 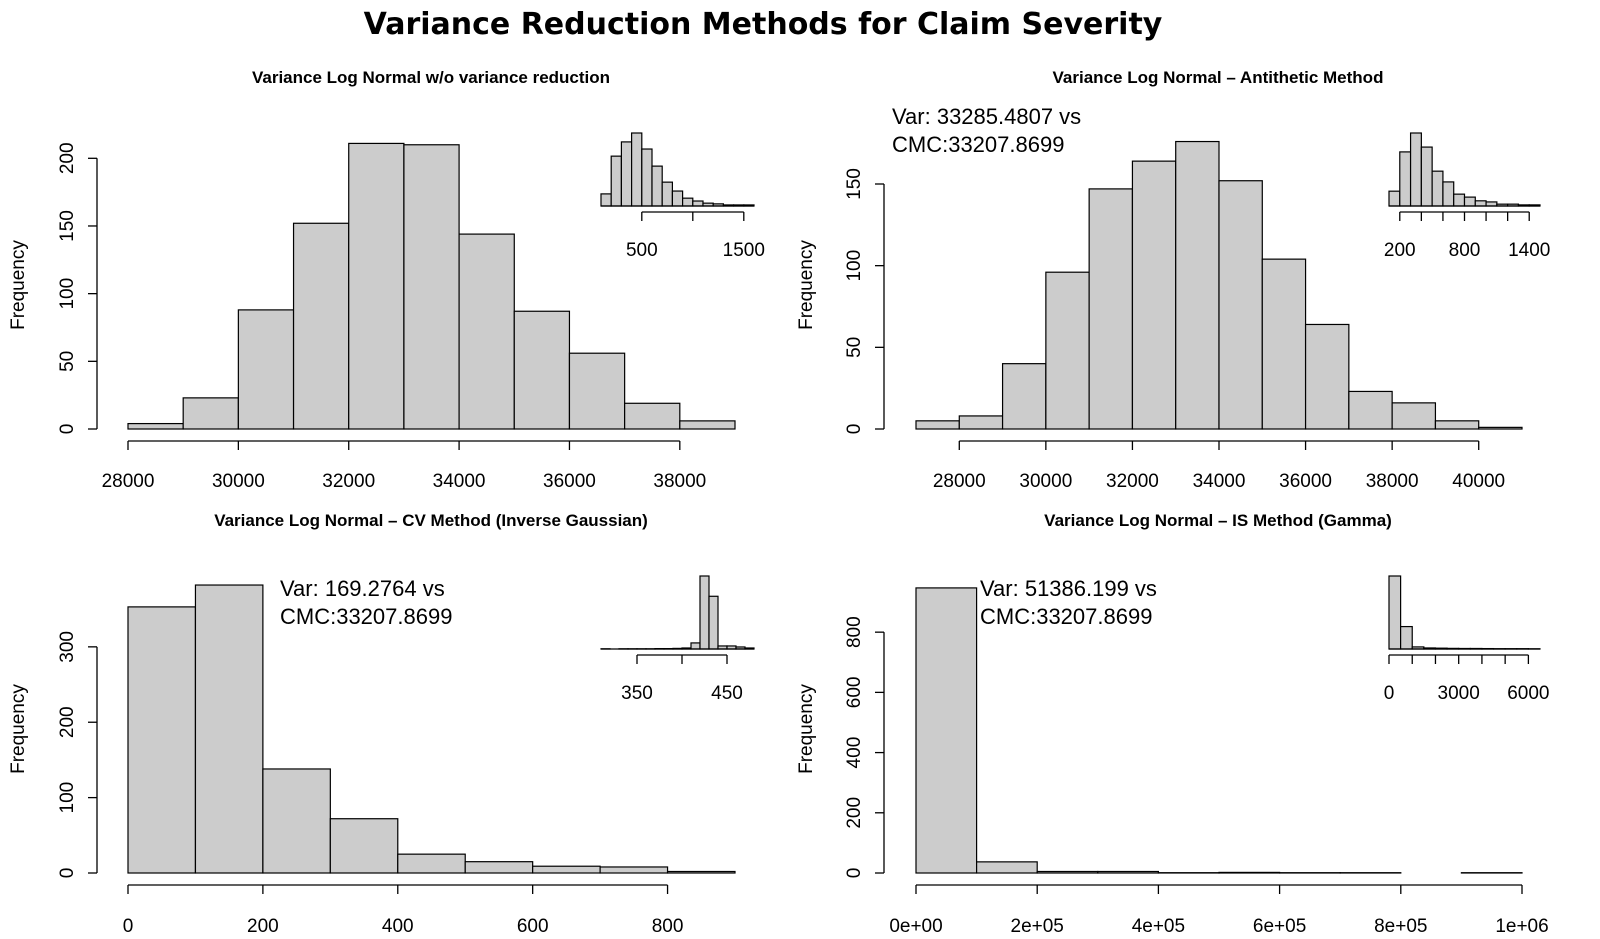 What do you see at coordinates (1068, 588) in the screenshot?
I see `annotation: Var: 51386.199 vs` at bounding box center [1068, 588].